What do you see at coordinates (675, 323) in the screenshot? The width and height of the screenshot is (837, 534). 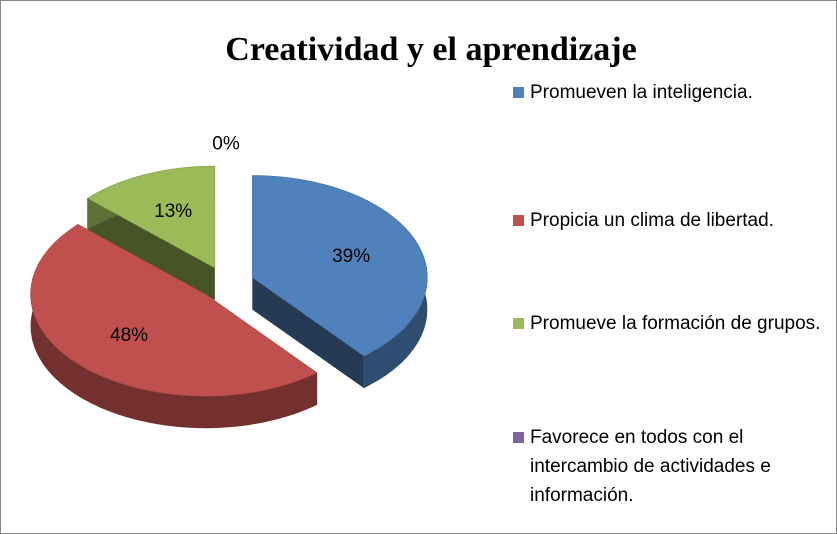 I see `legend-label: Promueve la formación de grupos.` at bounding box center [675, 323].